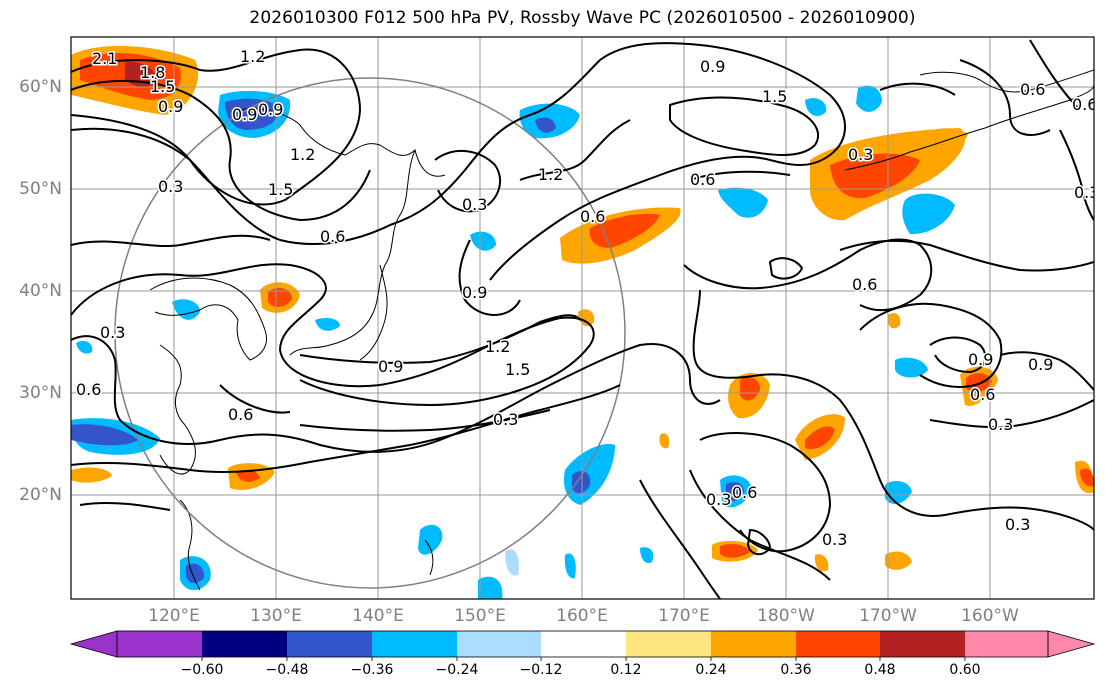  Describe the element at coordinates (372, 670) in the screenshot. I see `colorbar-tick-label: −0.36` at that location.